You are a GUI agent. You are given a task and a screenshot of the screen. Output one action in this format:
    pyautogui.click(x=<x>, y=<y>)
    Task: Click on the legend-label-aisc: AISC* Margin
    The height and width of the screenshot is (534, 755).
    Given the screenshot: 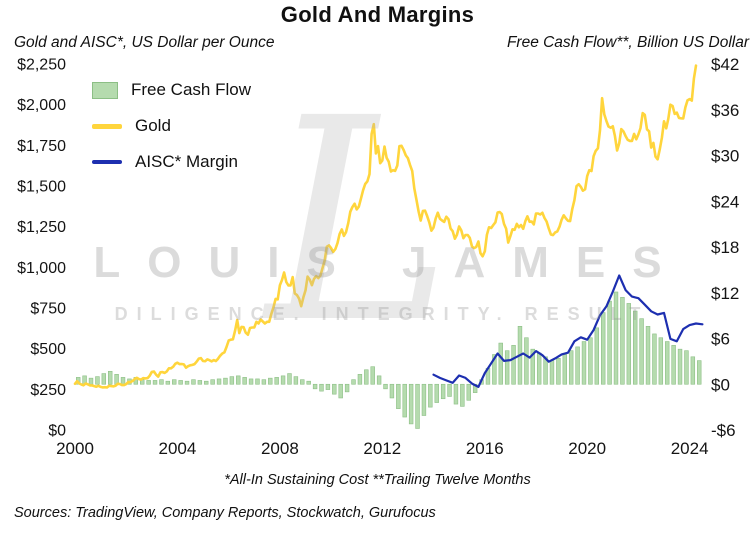 What is the action you would take?
    pyautogui.click(x=186, y=161)
    